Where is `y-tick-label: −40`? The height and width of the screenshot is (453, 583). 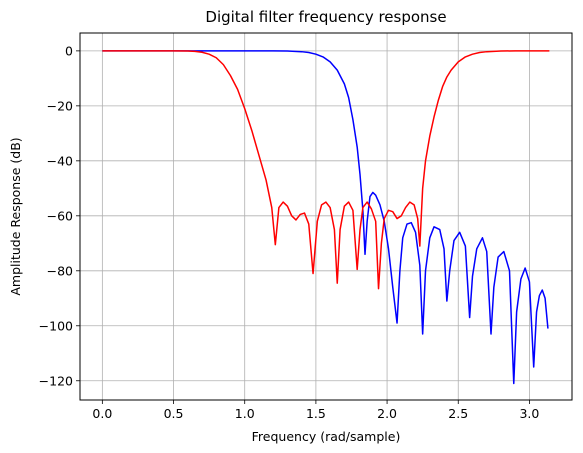 y-tick-label: −40 is located at coordinates (60, 160).